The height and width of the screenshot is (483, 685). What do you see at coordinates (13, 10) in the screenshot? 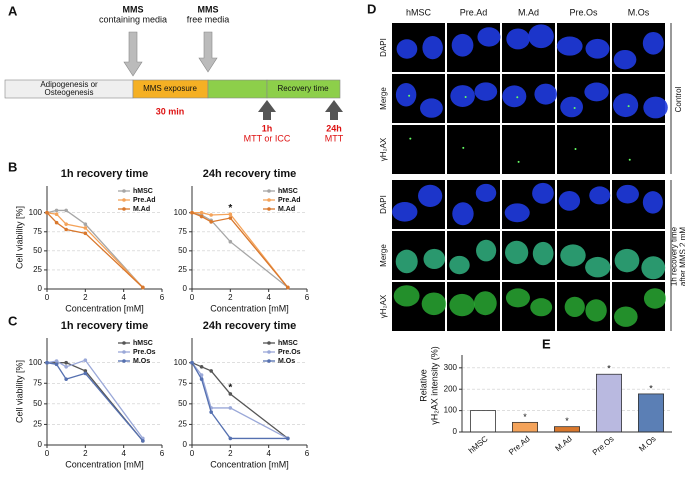
I see `panel-label: A` at bounding box center [13, 10].